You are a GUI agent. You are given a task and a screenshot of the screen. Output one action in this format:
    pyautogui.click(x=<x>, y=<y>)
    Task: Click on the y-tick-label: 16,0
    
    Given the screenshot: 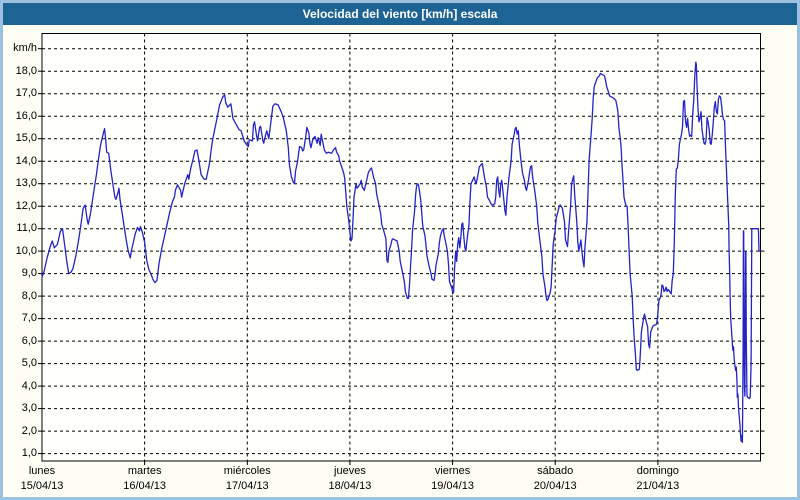 What is the action you would take?
    pyautogui.click(x=26, y=115)
    